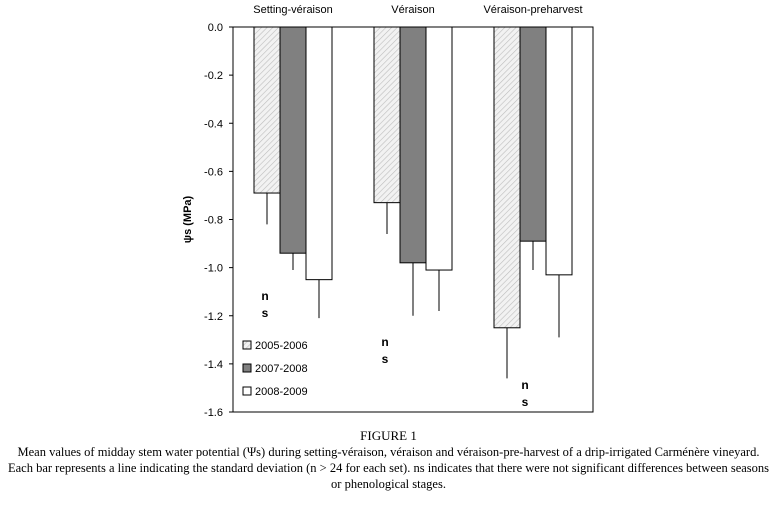 Image resolution: width=777 pixels, height=516 pixels. I want to click on legend-label: 2008-2009, so click(281, 392).